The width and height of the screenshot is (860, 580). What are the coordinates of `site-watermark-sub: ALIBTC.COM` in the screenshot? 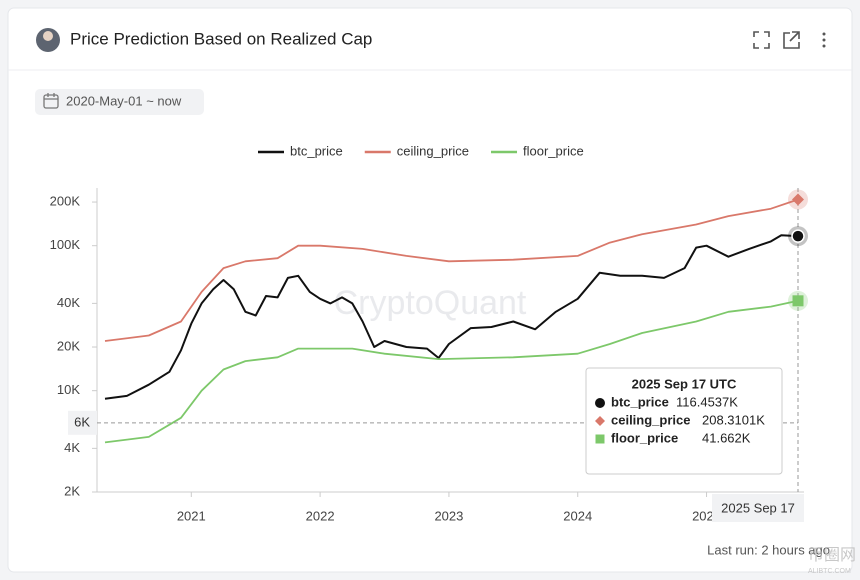 It's located at (829, 571).